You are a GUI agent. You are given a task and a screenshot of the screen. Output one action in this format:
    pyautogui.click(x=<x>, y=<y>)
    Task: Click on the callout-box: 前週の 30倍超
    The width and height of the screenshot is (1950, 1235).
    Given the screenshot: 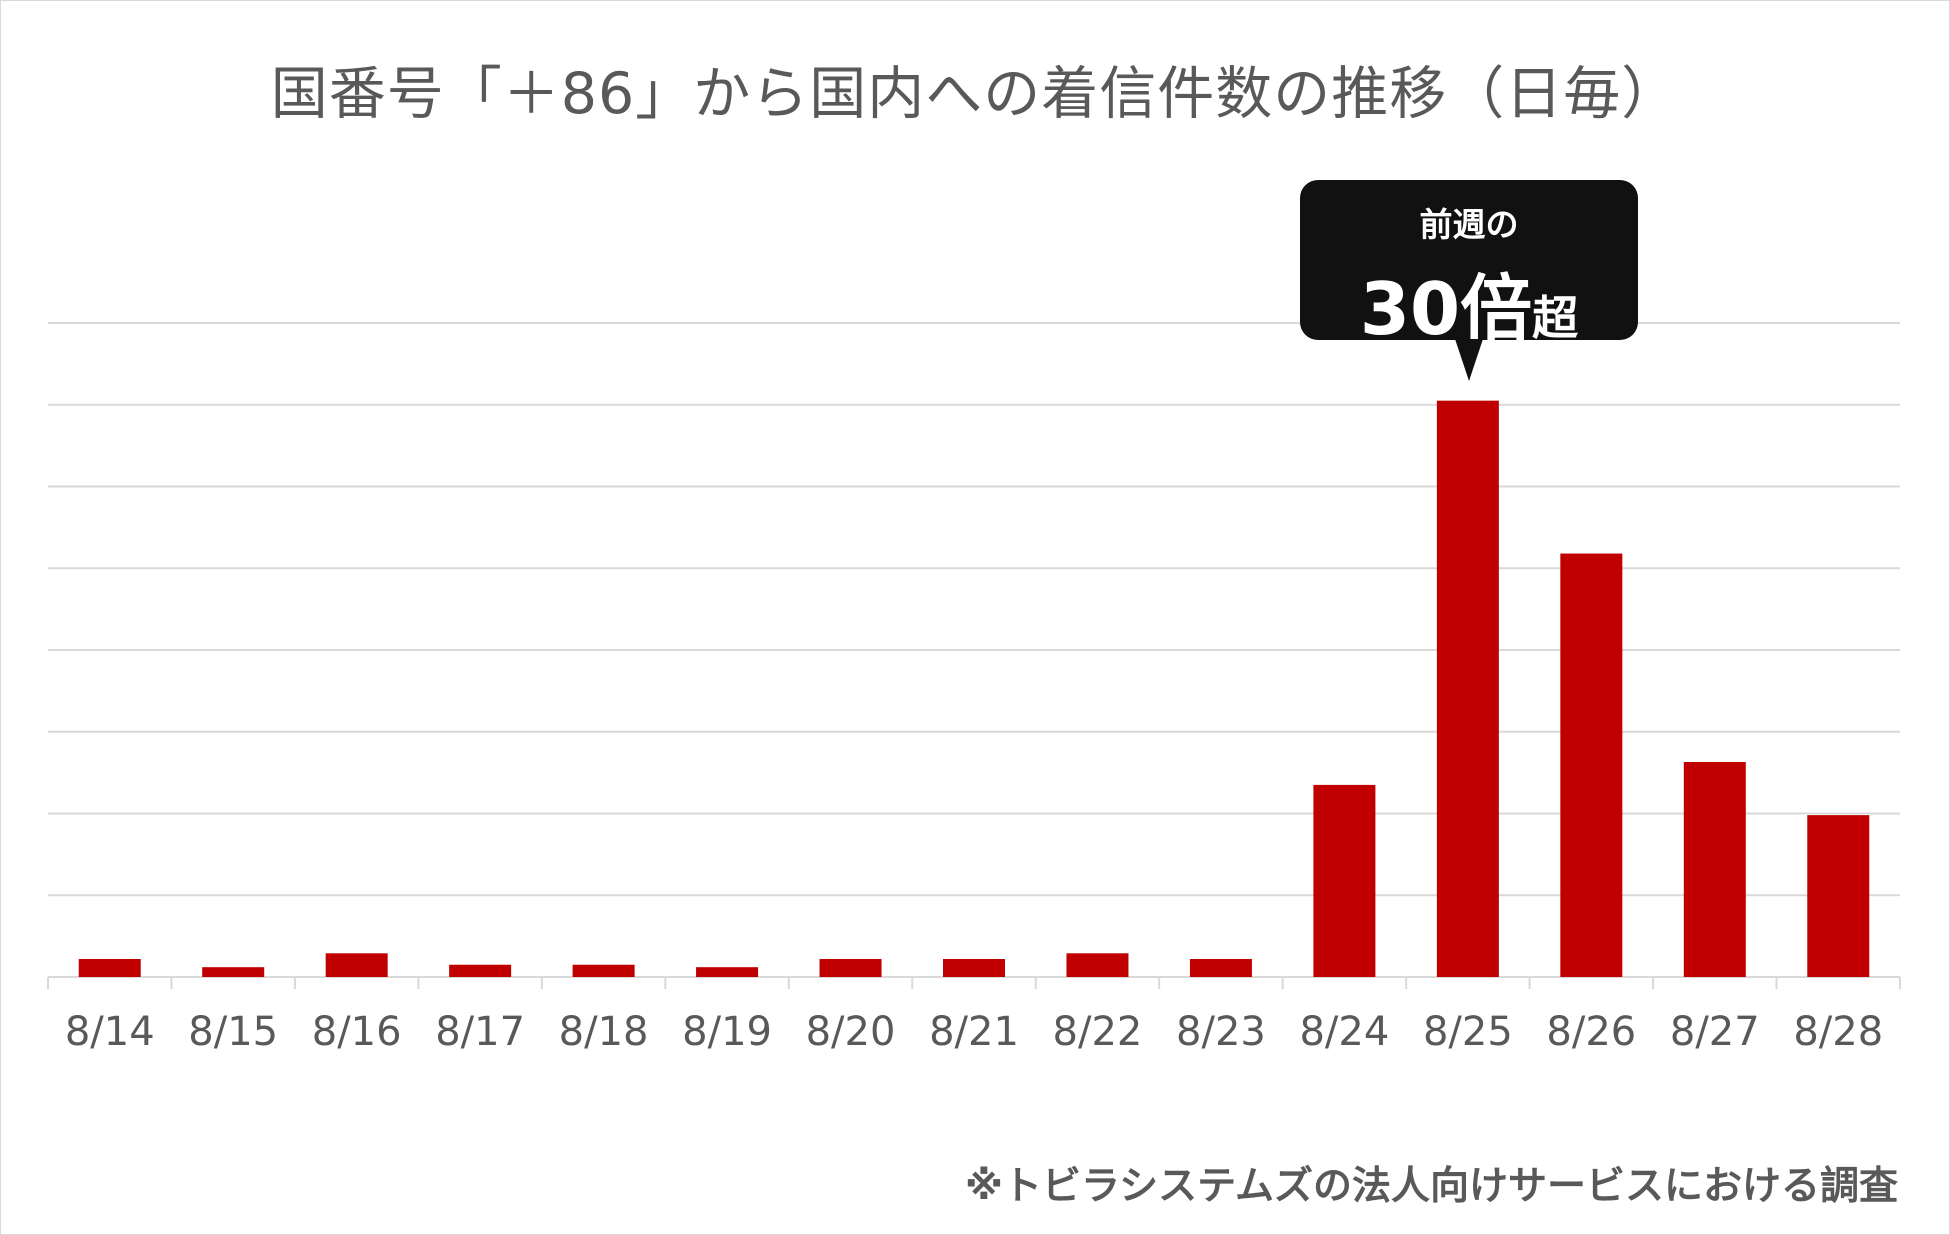 What is the action you would take?
    pyautogui.click(x=1469, y=280)
    